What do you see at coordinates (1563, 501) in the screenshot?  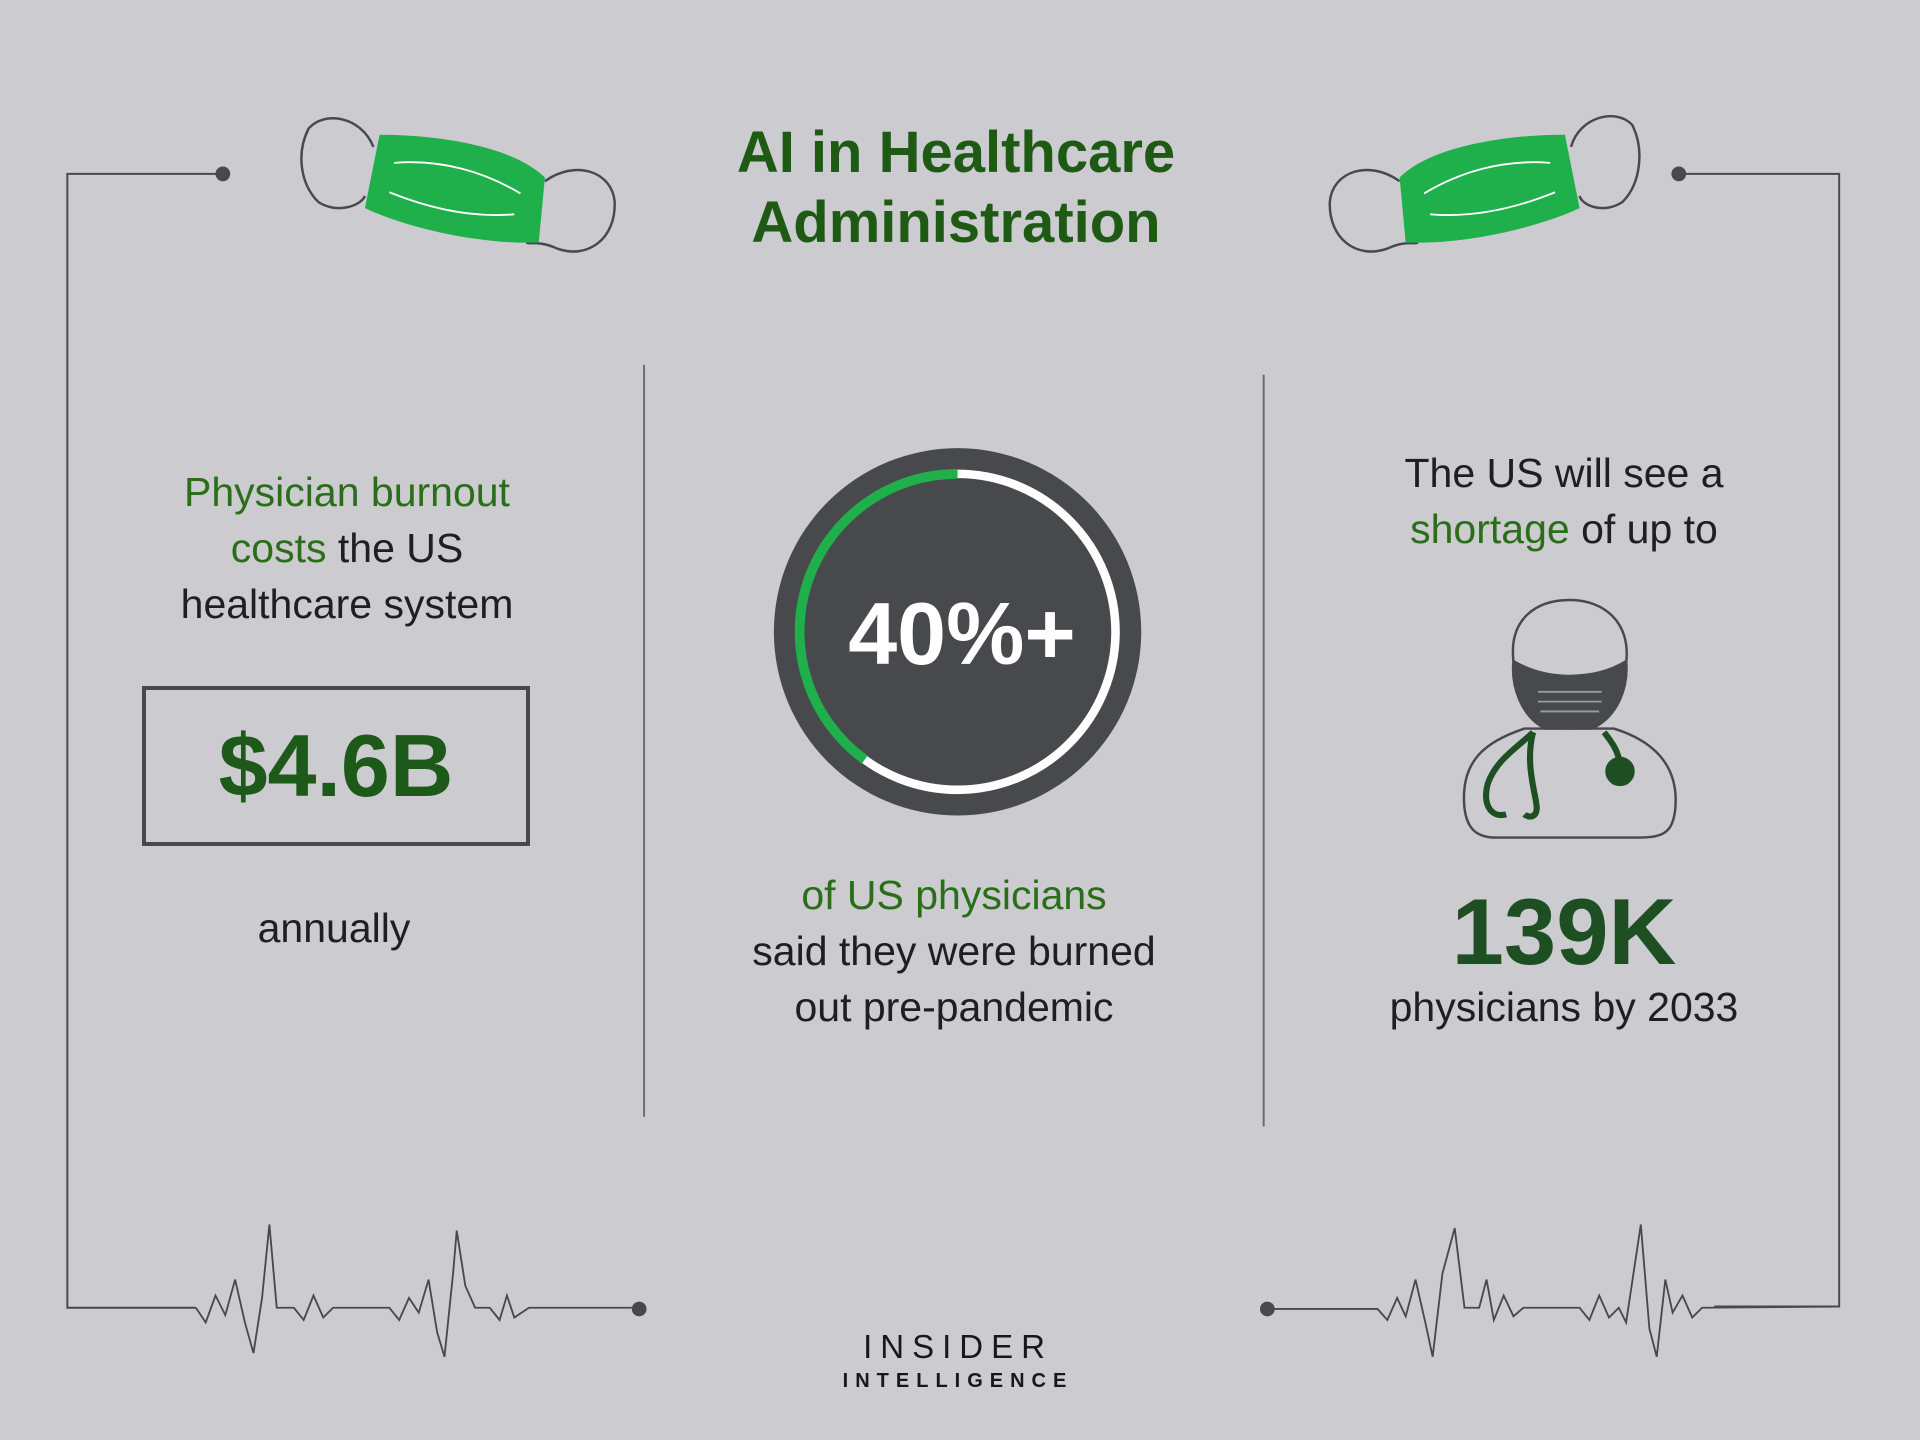 I see `shortage-text: The US will see a shortage of up to` at bounding box center [1563, 501].